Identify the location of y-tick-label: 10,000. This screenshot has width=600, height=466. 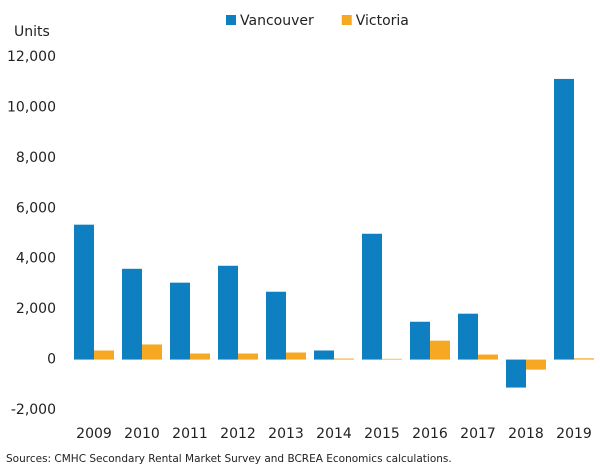
(31, 107).